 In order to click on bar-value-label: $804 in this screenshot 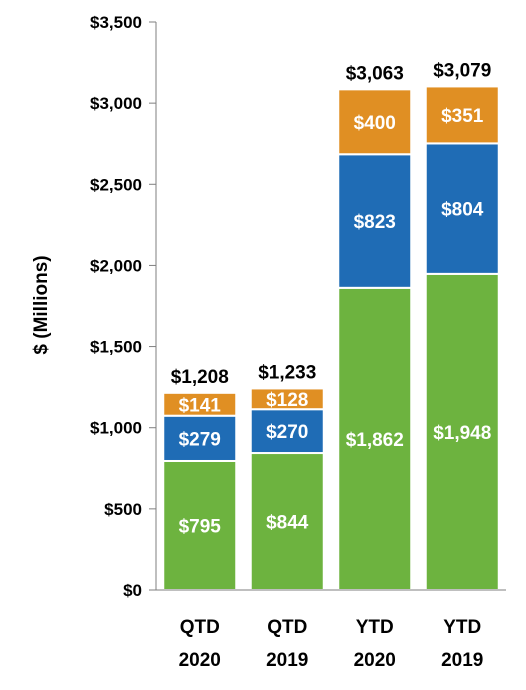, I will do `click(462, 210)`.